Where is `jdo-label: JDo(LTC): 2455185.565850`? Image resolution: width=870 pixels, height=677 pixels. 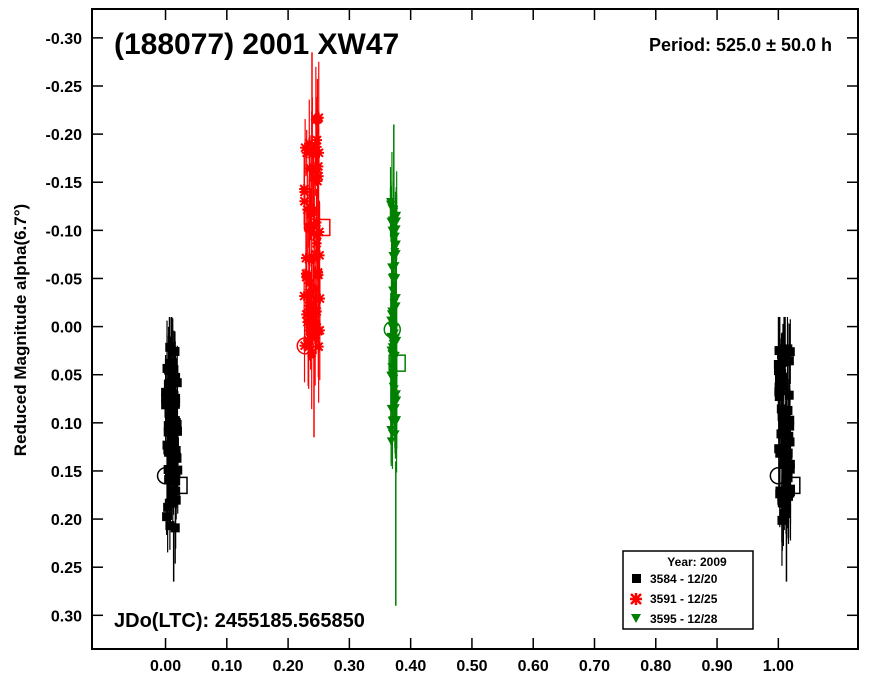
jdo-label: JDo(LTC): 2455185.565850 is located at coordinates (239, 621).